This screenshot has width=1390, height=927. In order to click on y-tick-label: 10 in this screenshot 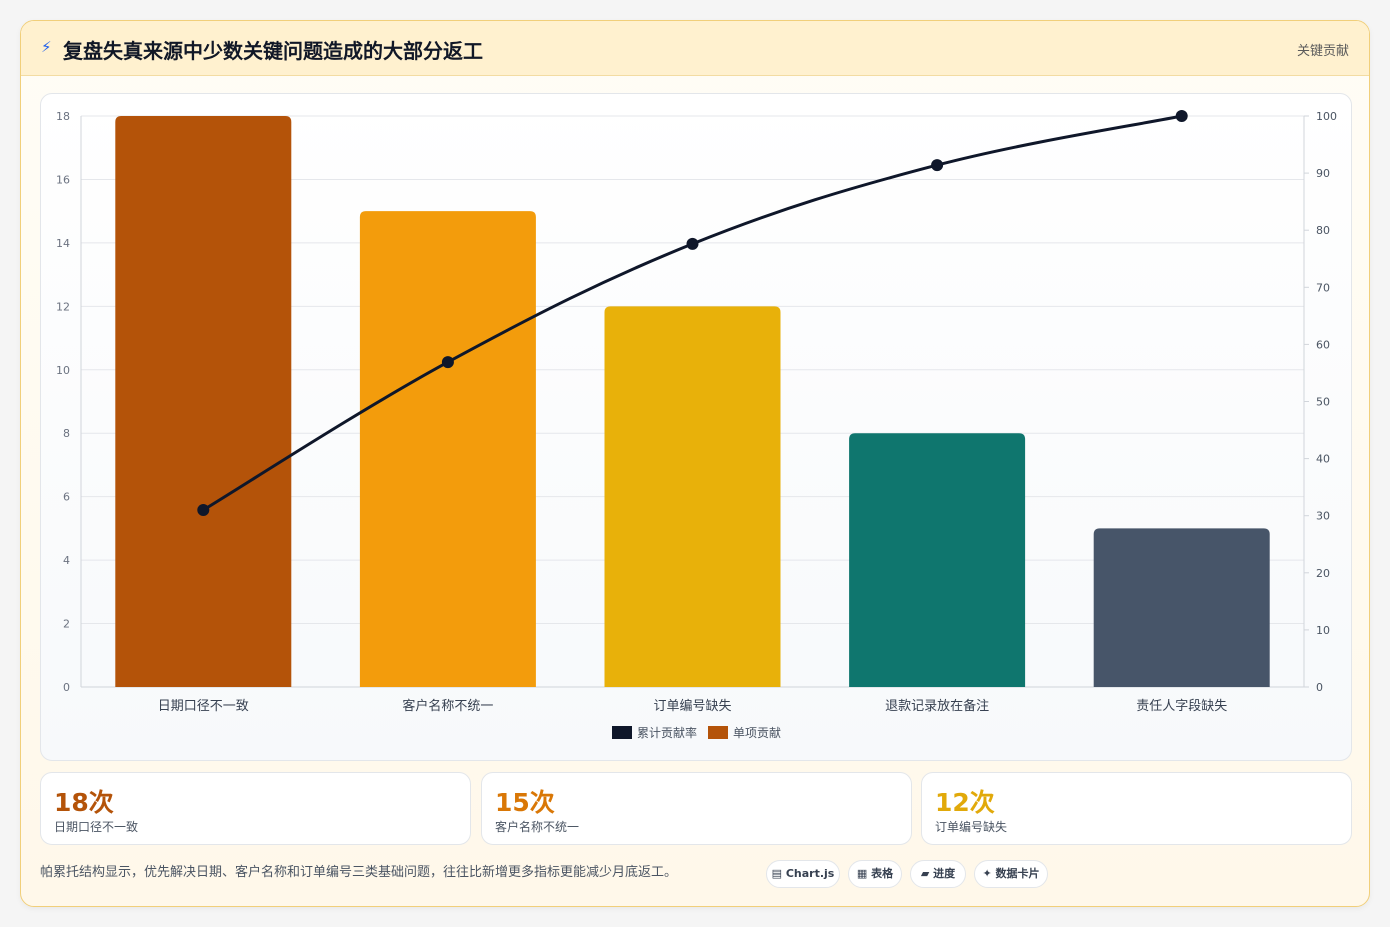, I will do `click(63, 370)`.